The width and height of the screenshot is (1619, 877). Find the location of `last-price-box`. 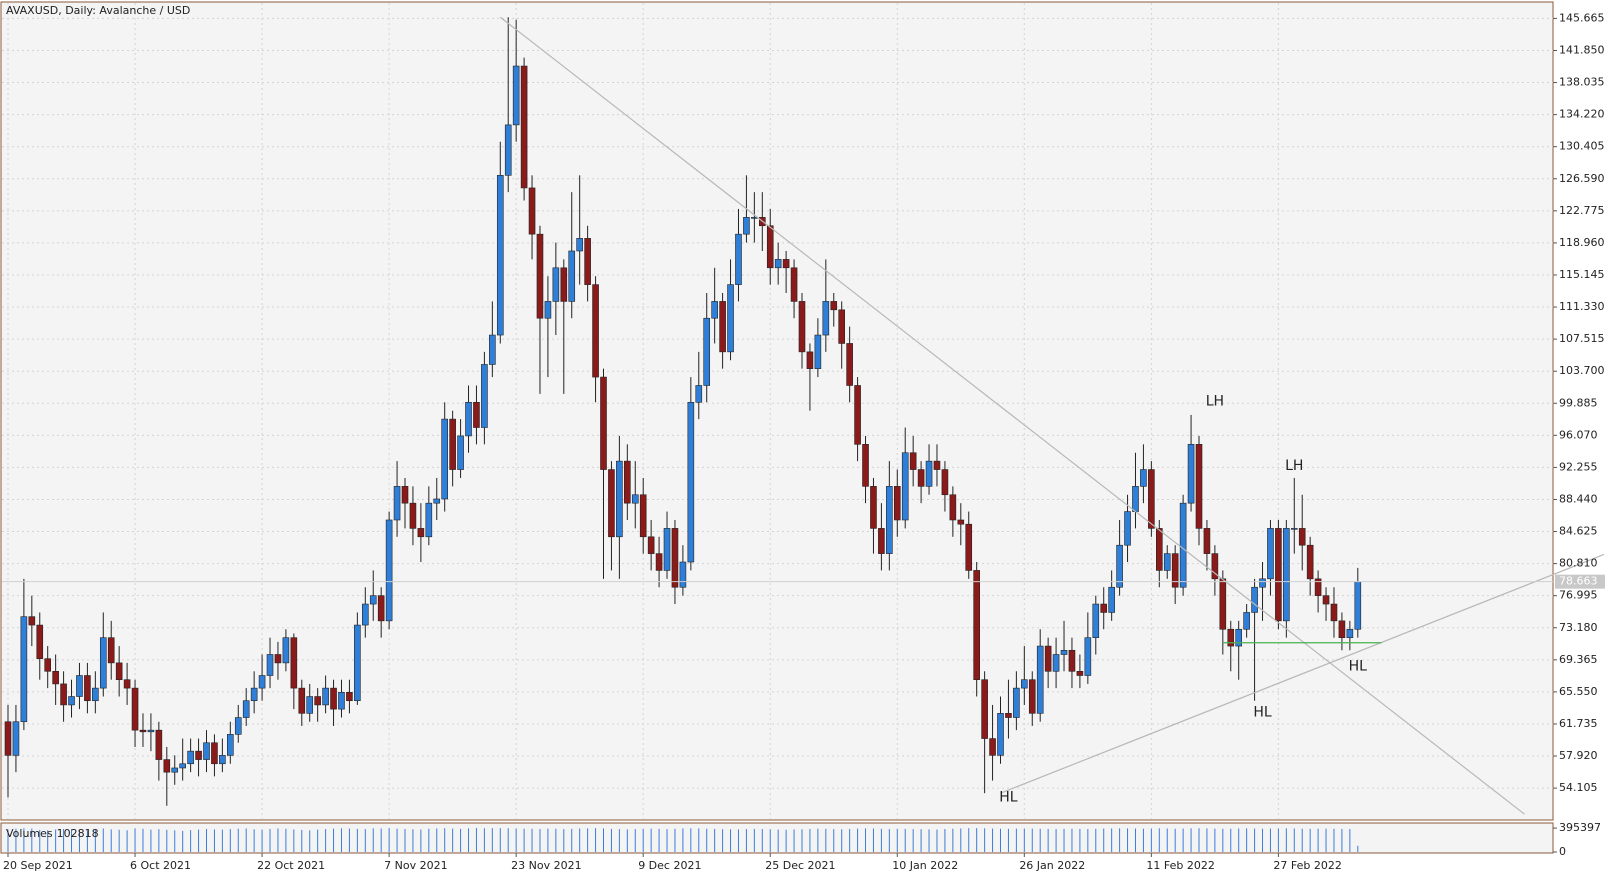

last-price-box is located at coordinates (1580, 581).